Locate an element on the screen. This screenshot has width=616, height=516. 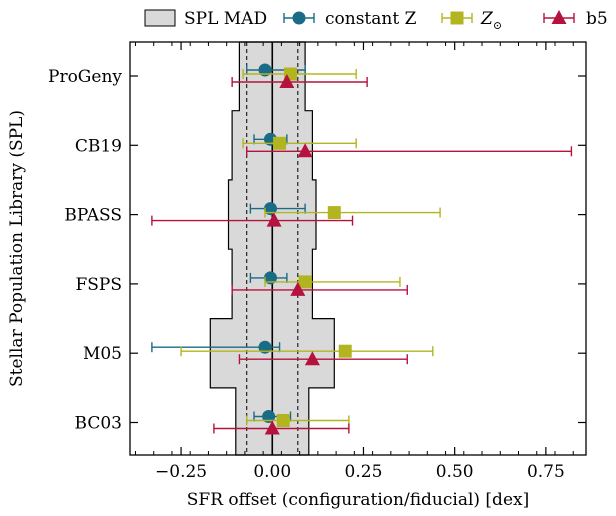
x-tick-label: −0.25 is located at coordinates (181, 472).